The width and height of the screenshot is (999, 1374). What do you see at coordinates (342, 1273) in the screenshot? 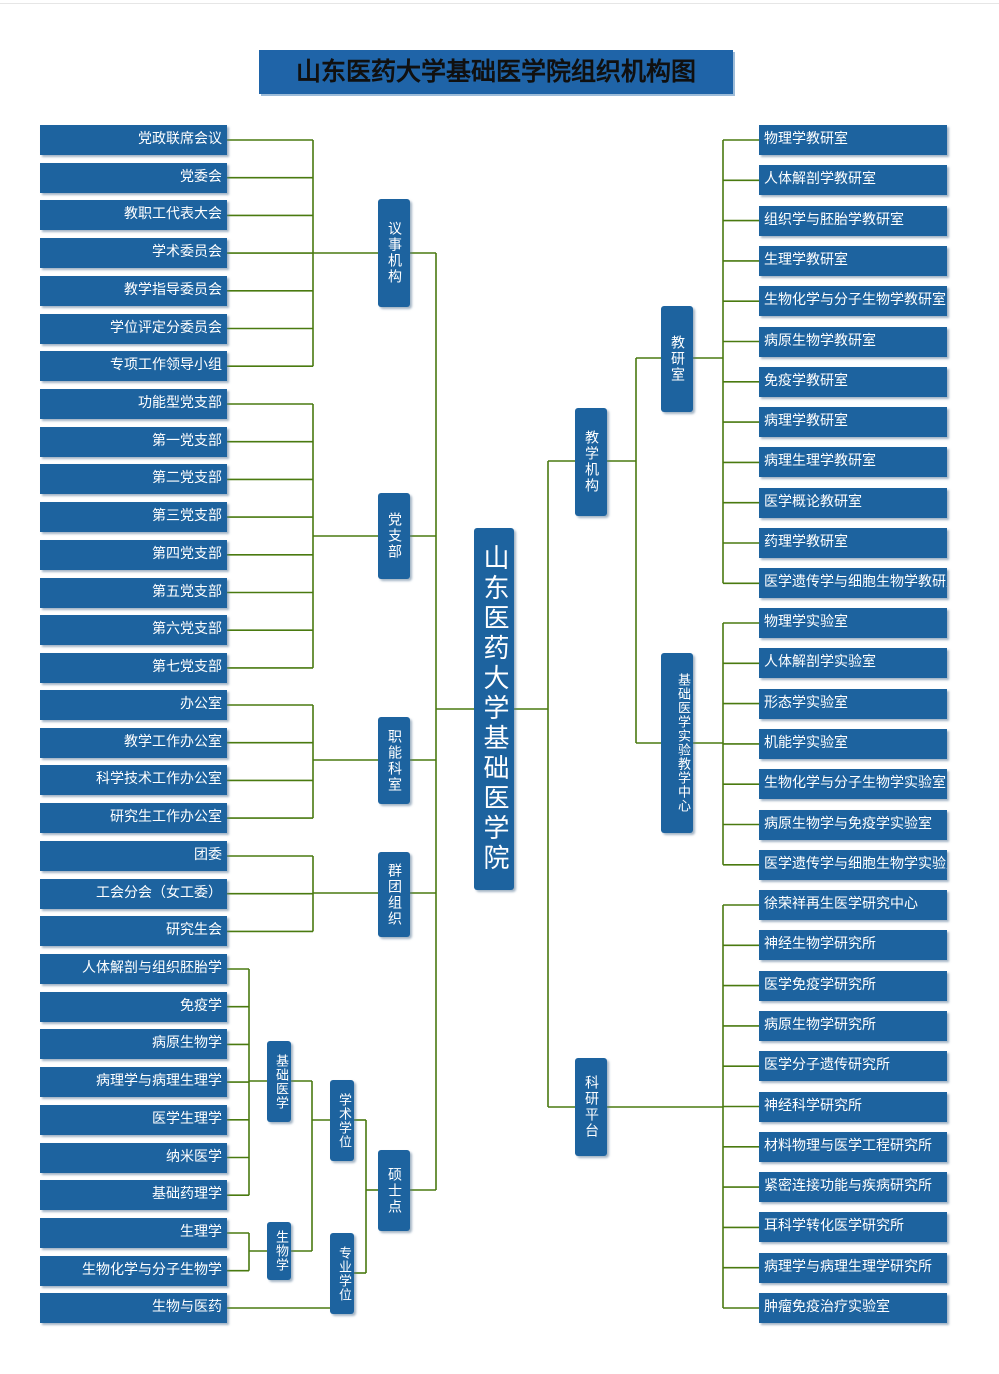
I see `node-zhuanye: 专业学位` at bounding box center [342, 1273].